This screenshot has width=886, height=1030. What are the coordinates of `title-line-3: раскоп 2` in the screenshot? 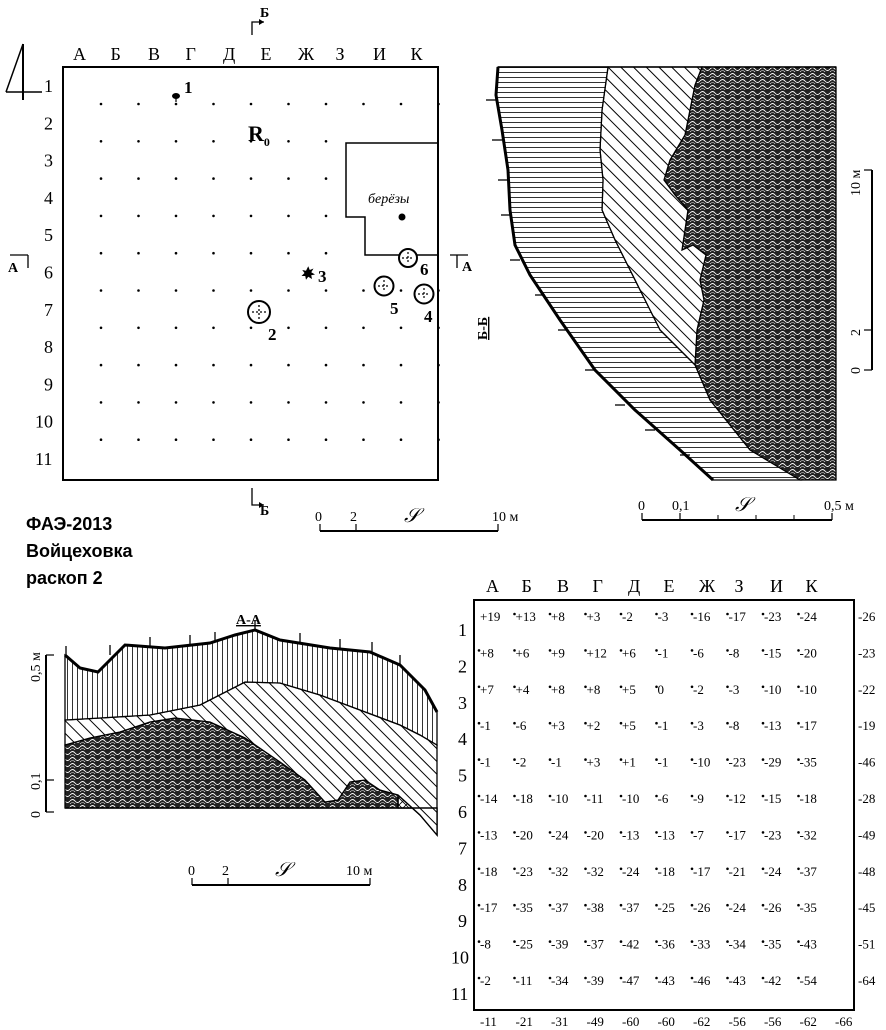 It's located at (64, 578).